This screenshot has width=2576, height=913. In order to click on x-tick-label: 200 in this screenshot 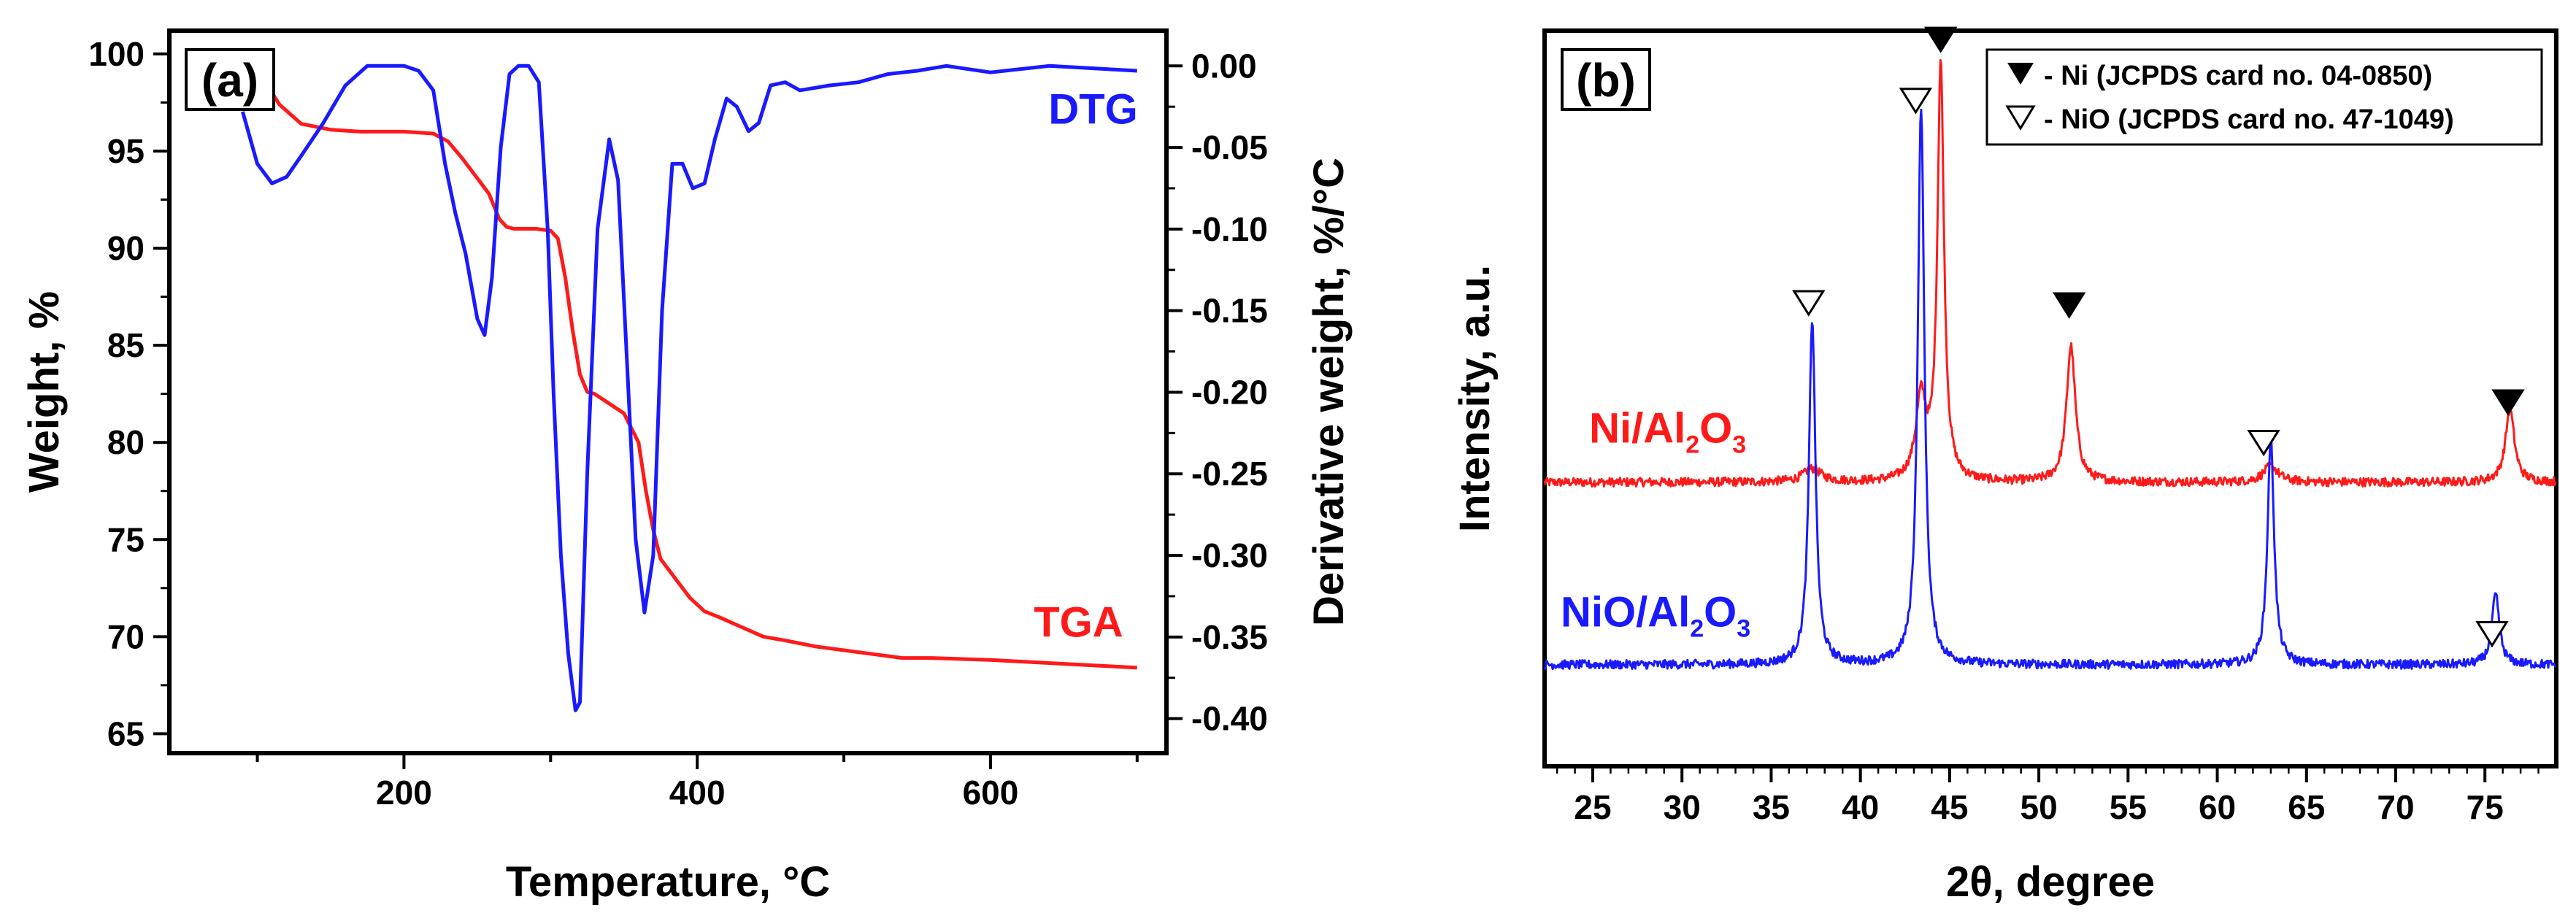, I will do `click(404, 793)`.